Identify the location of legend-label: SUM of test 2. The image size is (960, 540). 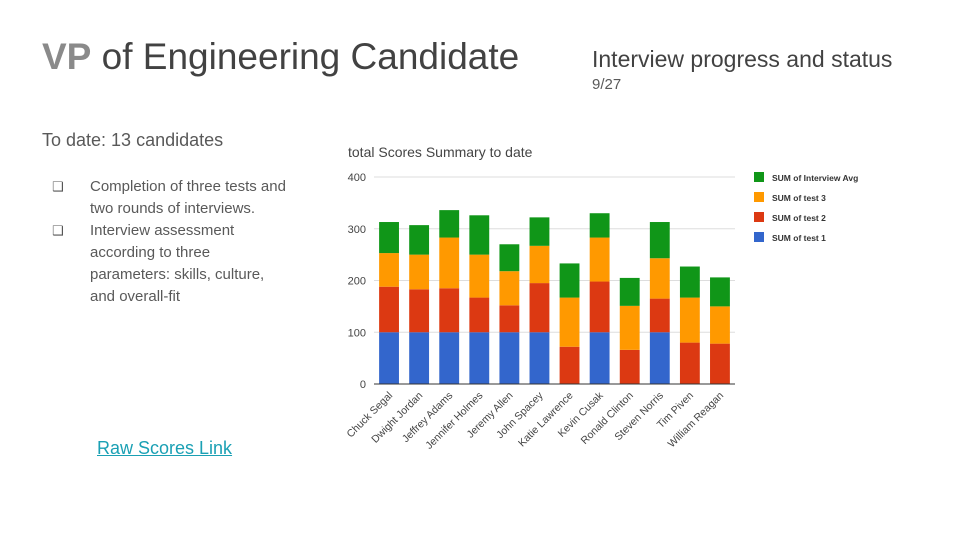
(799, 218).